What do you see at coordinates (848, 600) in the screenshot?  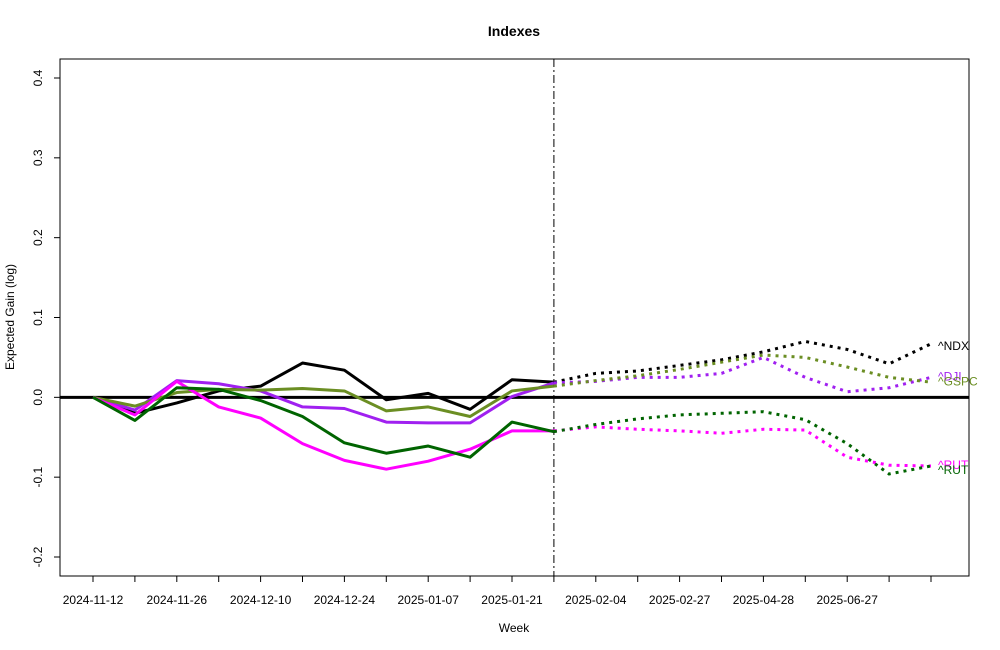 I see `x-tick-label: 2025-06-27` at bounding box center [848, 600].